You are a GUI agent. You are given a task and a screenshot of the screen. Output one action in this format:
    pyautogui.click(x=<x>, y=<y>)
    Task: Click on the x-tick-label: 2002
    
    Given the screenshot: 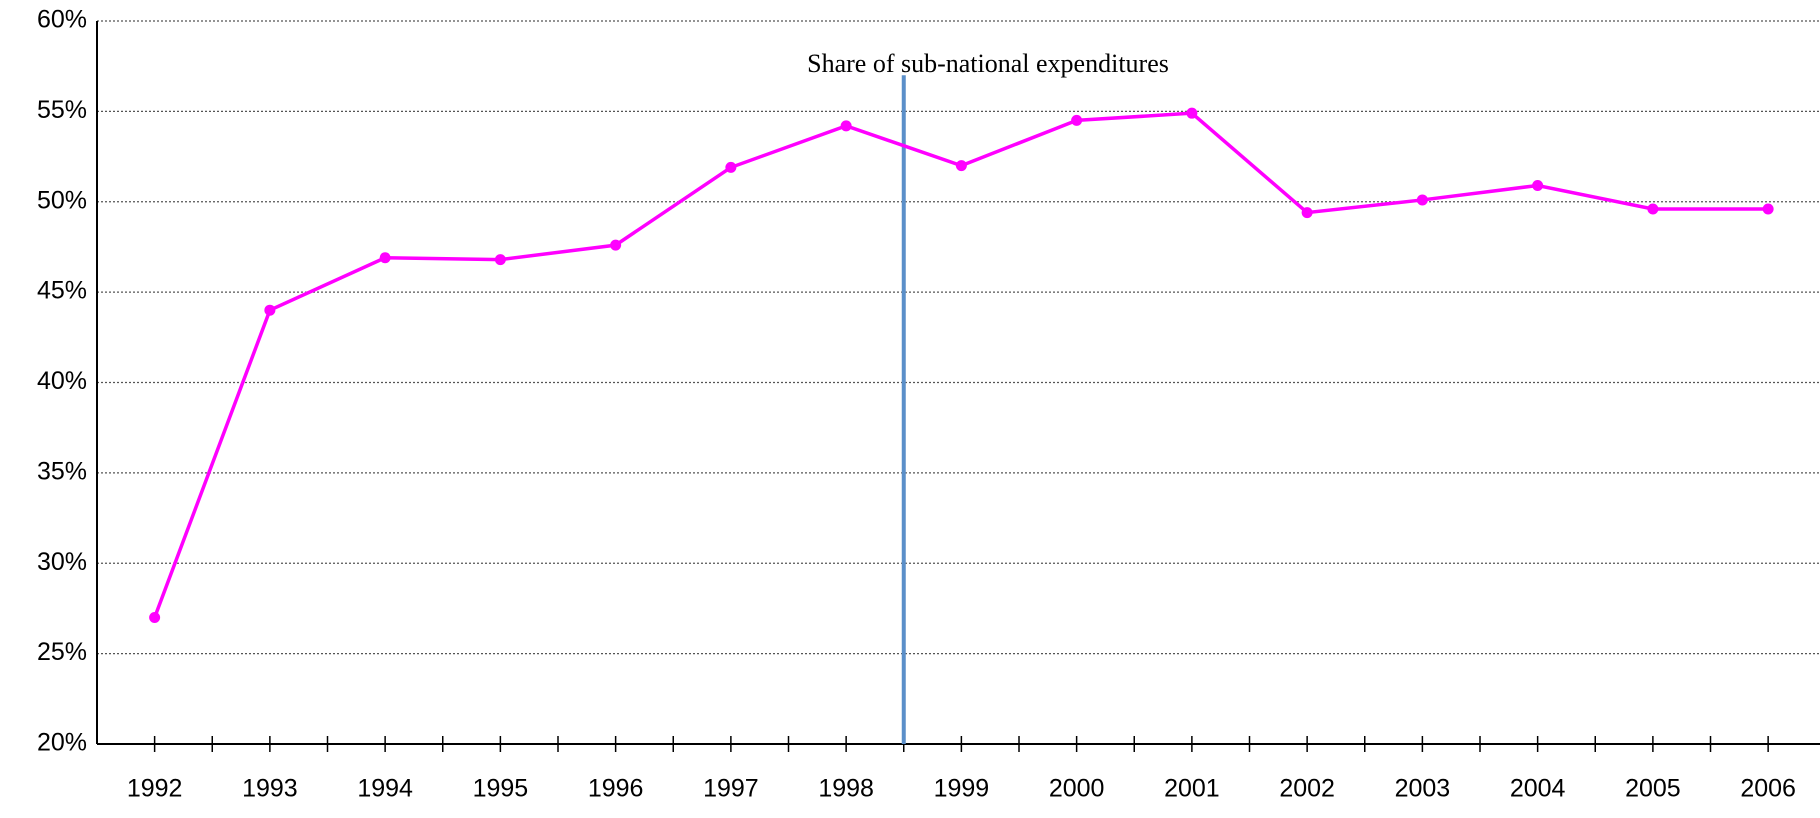 What is the action you would take?
    pyautogui.click(x=1307, y=789)
    